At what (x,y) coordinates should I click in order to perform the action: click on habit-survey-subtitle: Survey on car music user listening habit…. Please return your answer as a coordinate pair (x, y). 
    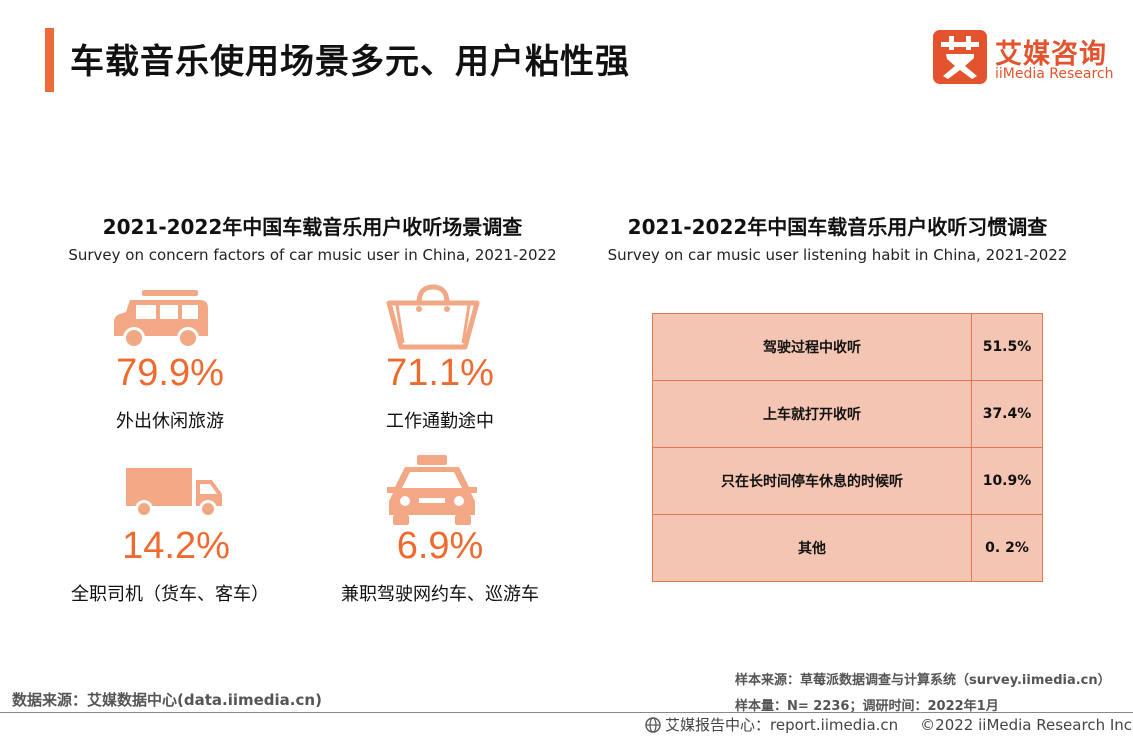
    Looking at the image, I should click on (837, 255).